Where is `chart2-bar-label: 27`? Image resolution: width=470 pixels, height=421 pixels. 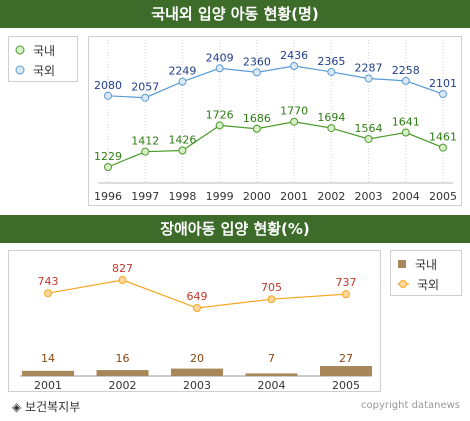
chart2-bar-label: 27 is located at coordinates (346, 358).